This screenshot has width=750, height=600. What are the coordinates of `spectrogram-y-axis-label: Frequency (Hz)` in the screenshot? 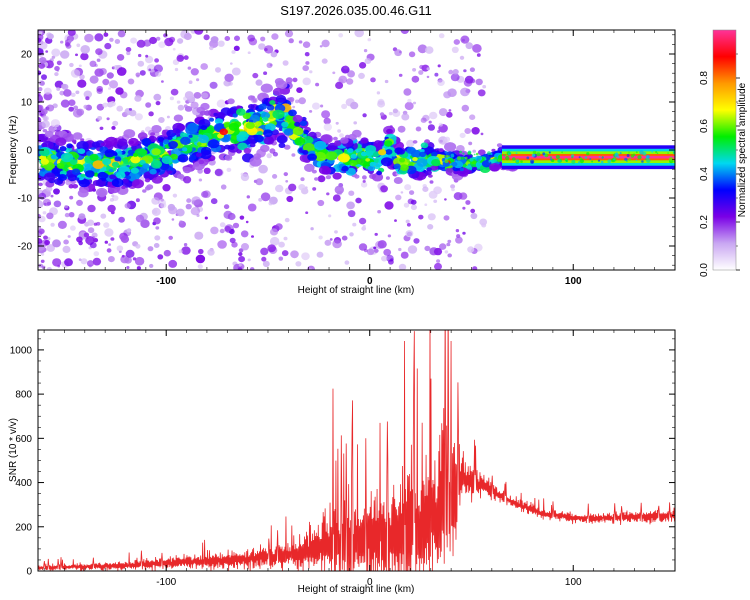 It's located at (13, 150).